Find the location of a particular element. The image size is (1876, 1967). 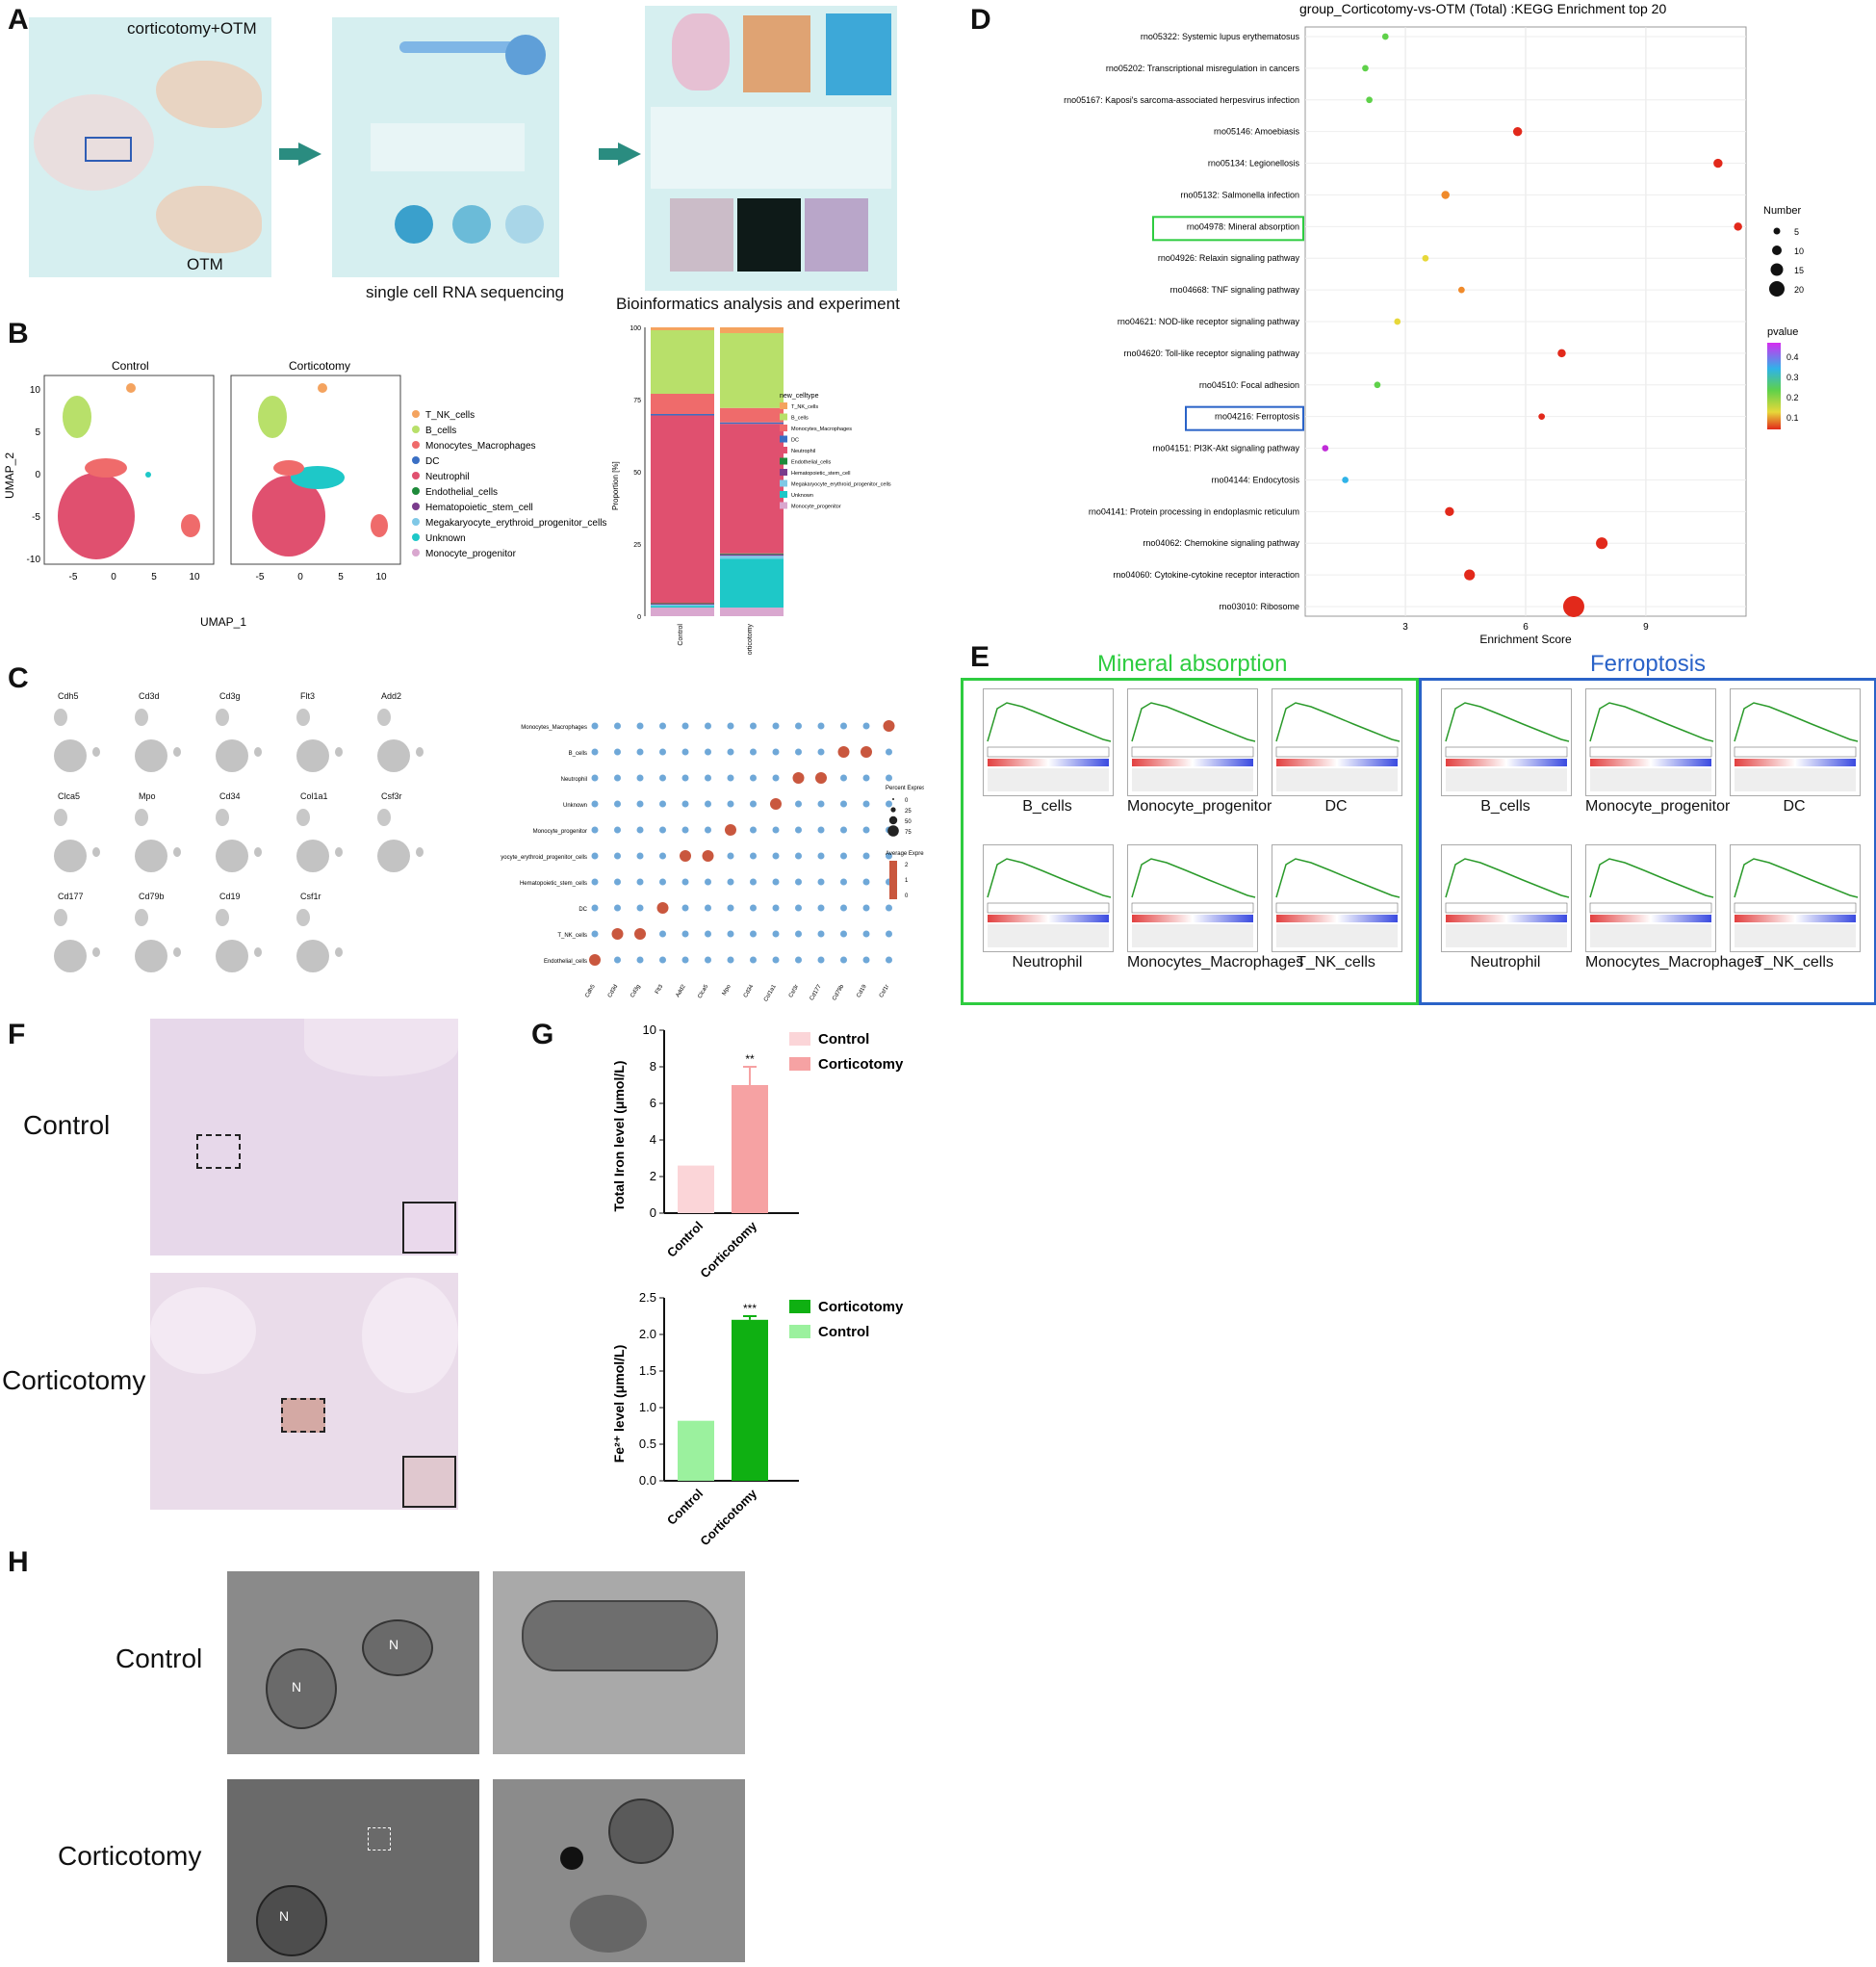

y-tick-label: 10 is located at coordinates (649, 1029).